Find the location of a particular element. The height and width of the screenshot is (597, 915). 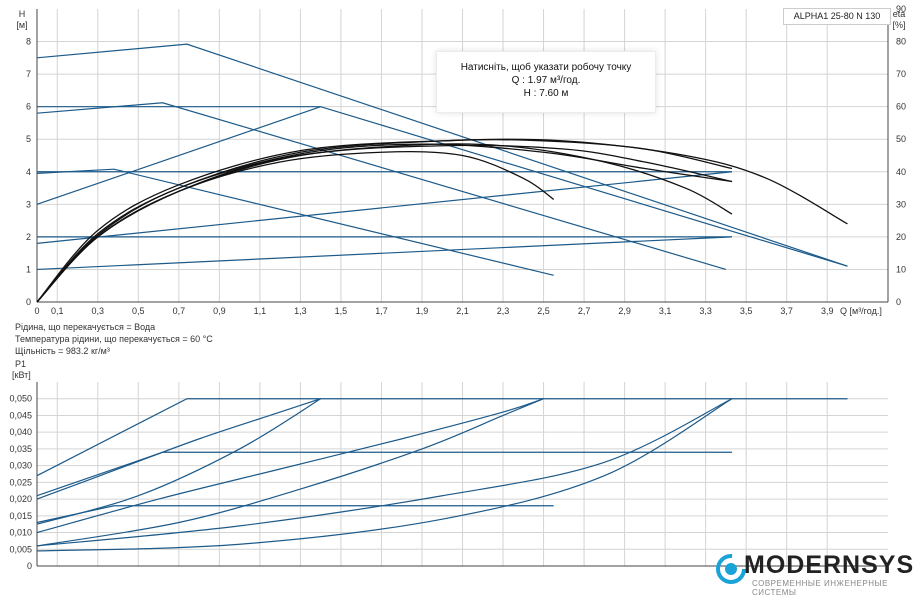

power-y-tick-label: 0,010 is located at coordinates (20, 533).